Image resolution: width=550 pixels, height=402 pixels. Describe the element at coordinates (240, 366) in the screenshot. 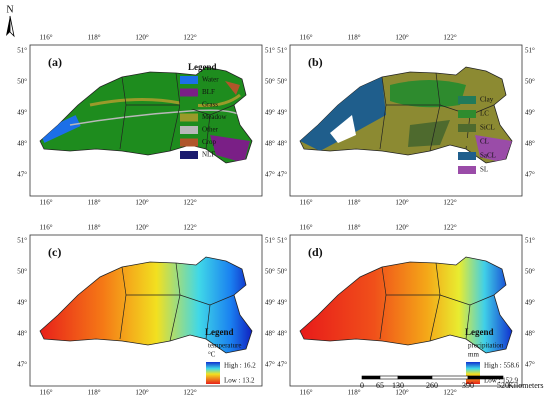

I see `legend-high: High : 16.2` at that location.